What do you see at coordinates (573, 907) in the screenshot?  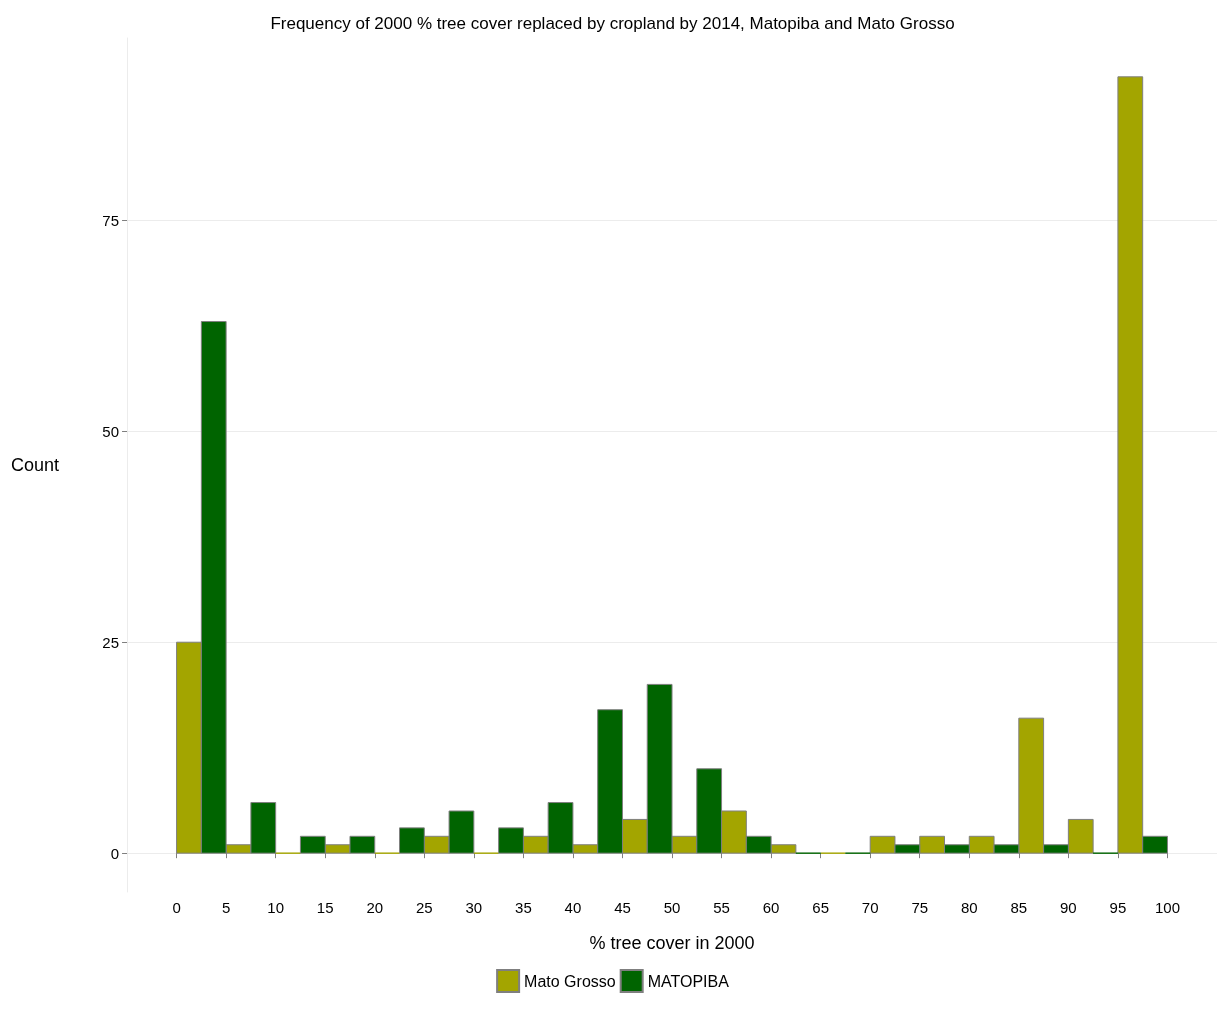 I see `x-tick-label: 40` at bounding box center [573, 907].